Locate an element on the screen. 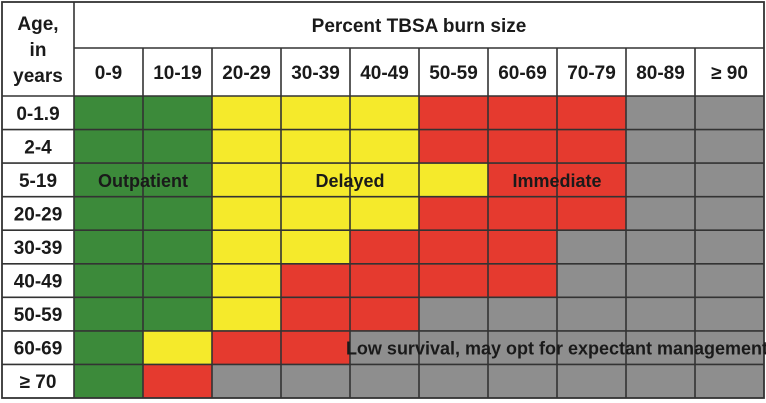 This screenshot has width=766, height=403. region-label-immediate: Immediate is located at coordinates (556, 181).